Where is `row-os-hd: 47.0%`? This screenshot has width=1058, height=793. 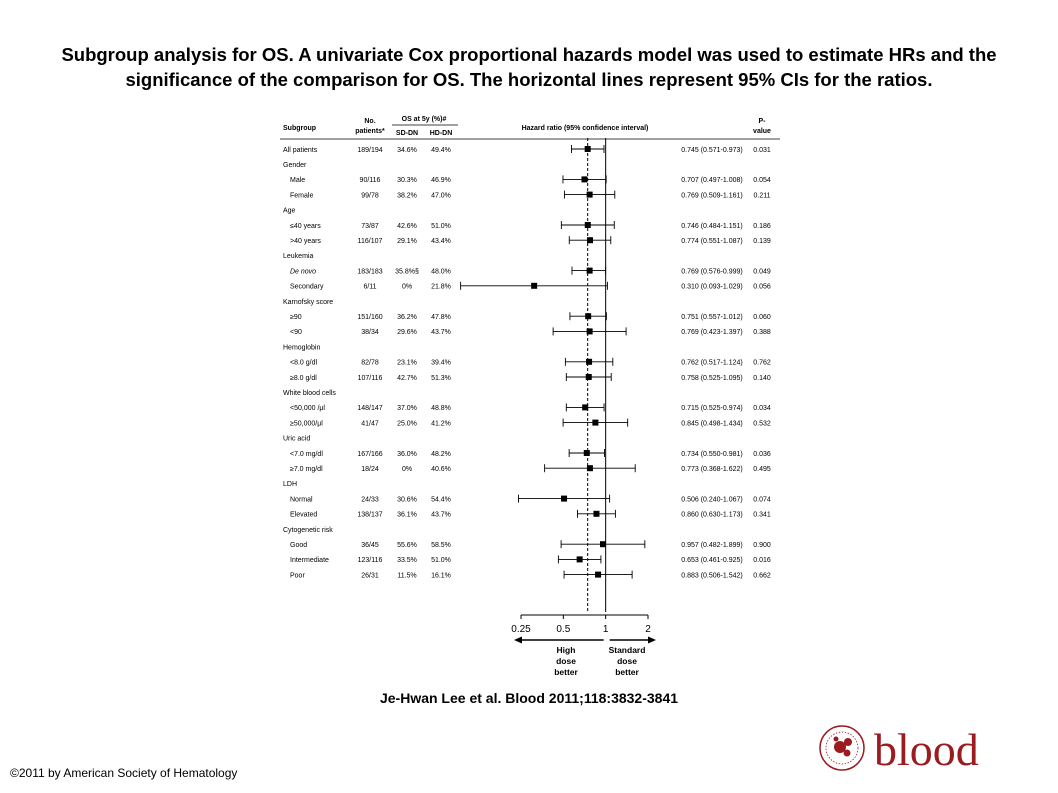 row-os-hd: 47.0% is located at coordinates (441, 195).